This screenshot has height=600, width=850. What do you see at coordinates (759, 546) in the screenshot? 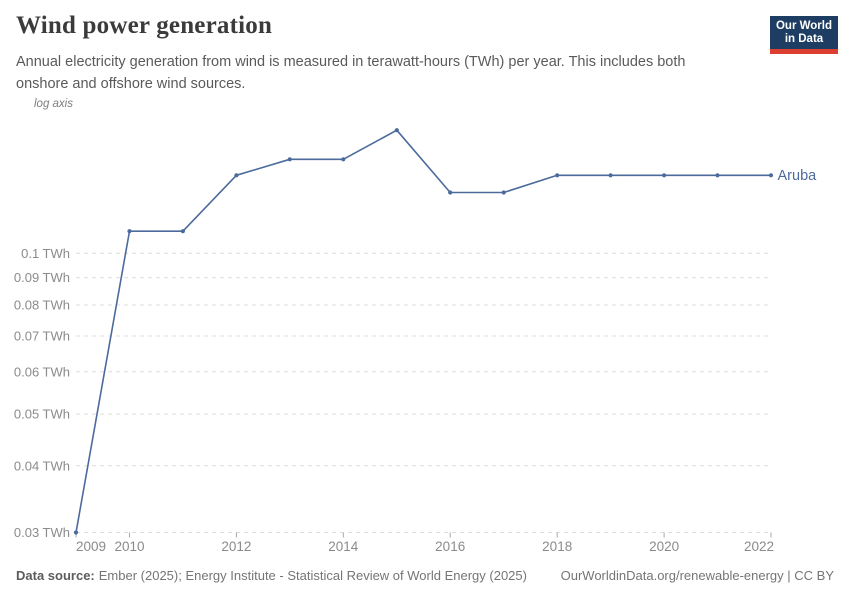
I see `x-axis-label: 2022` at bounding box center [759, 546].